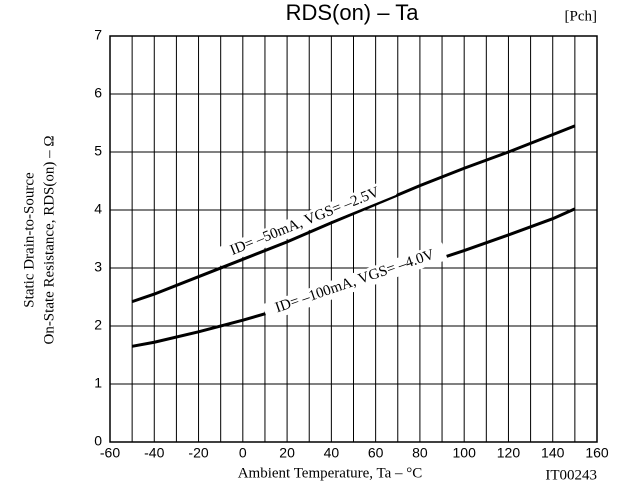  Describe the element at coordinates (581, 16) in the screenshot. I see `chart-subtitle: [Pch]` at that location.